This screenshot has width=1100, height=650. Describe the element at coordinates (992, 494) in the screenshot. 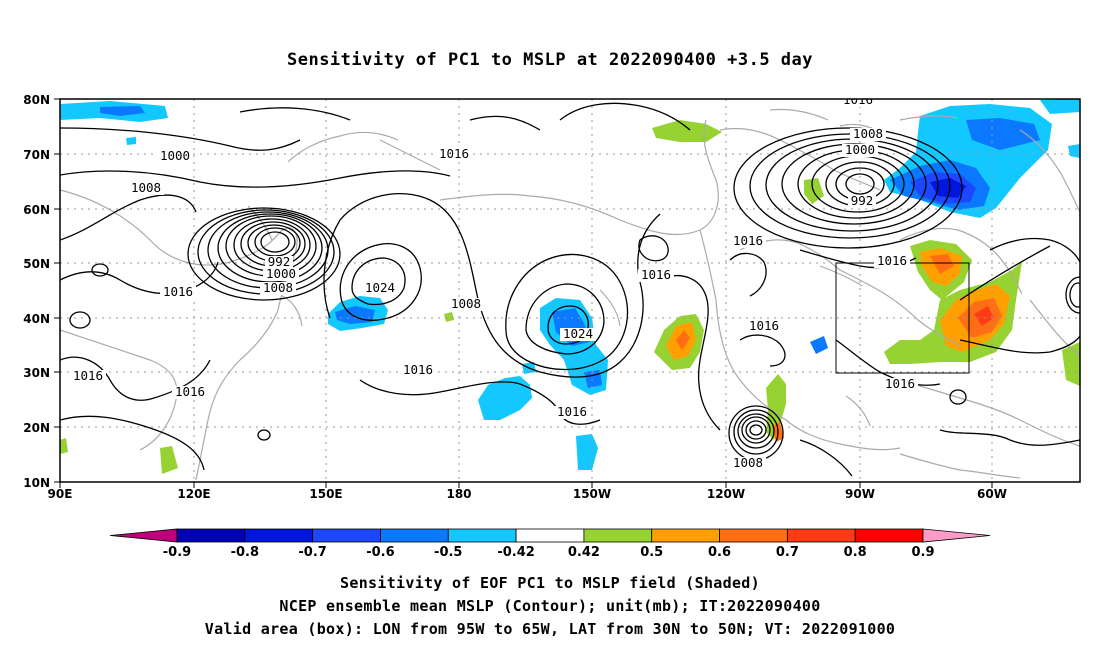

I see `lon-label: 60W` at that location.